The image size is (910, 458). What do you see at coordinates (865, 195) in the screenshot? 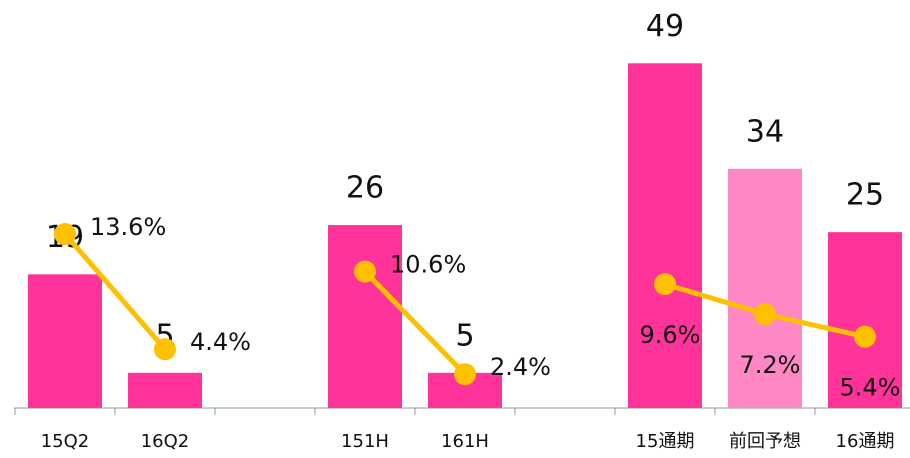
I see `bar-label: 25` at bounding box center [865, 195].